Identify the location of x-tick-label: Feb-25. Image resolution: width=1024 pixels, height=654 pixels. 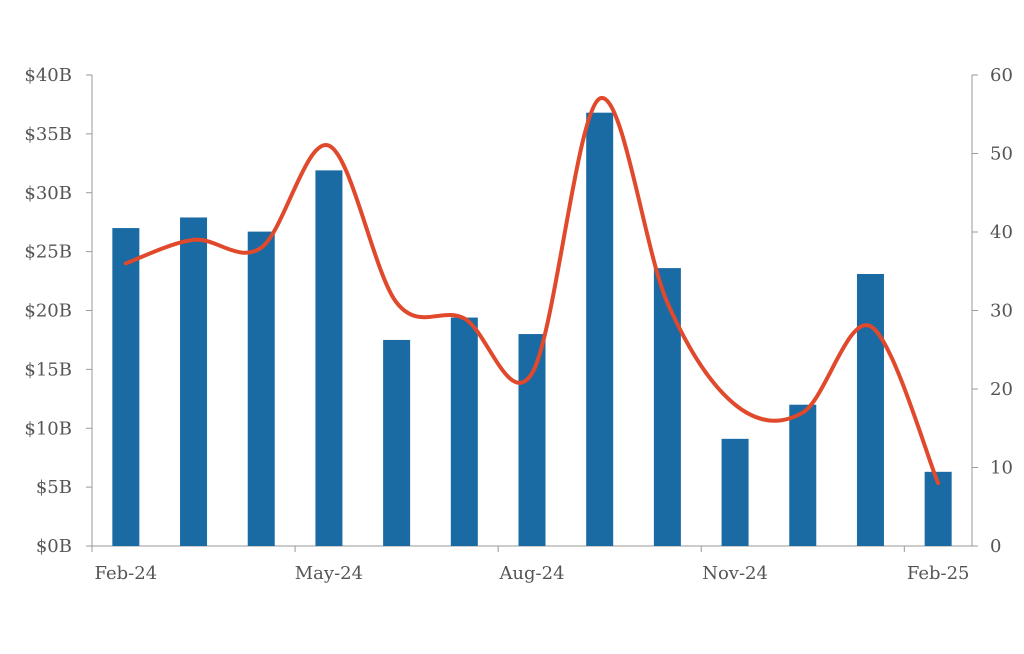
(938, 573).